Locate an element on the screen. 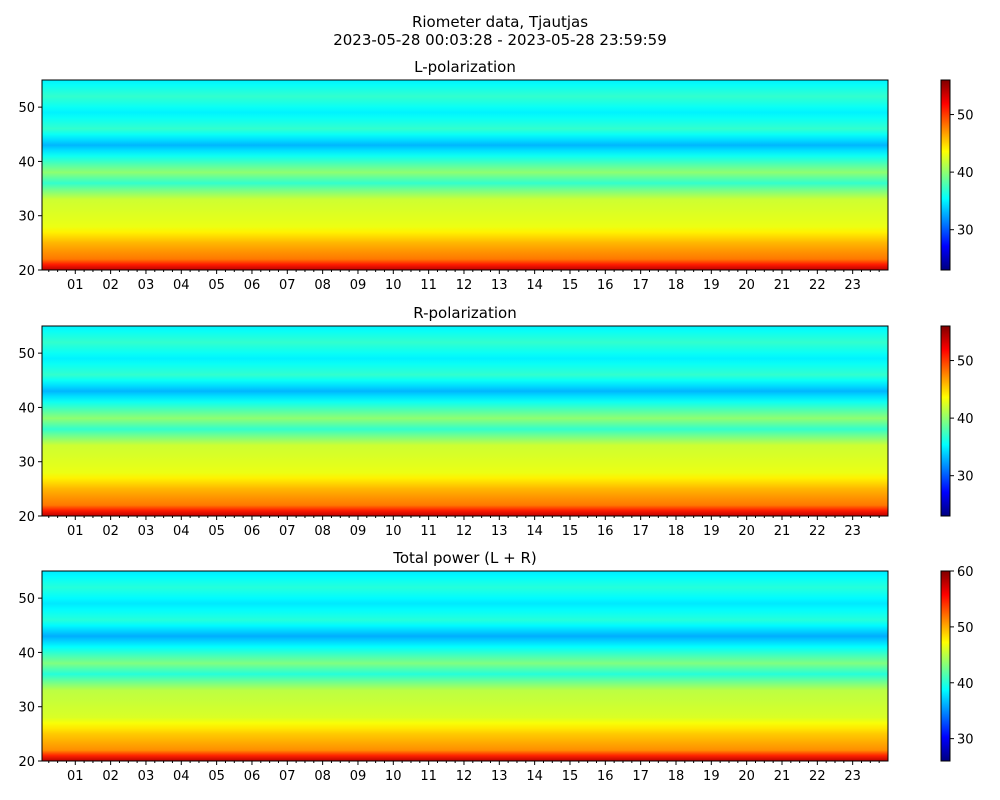  x-tick-label: 17 is located at coordinates (640, 776).